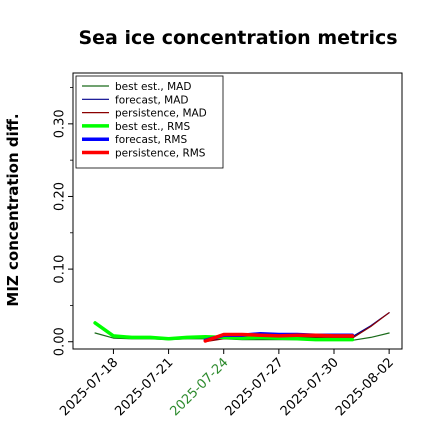  I want to click on legend-label: forecast, MAD, so click(151, 100).